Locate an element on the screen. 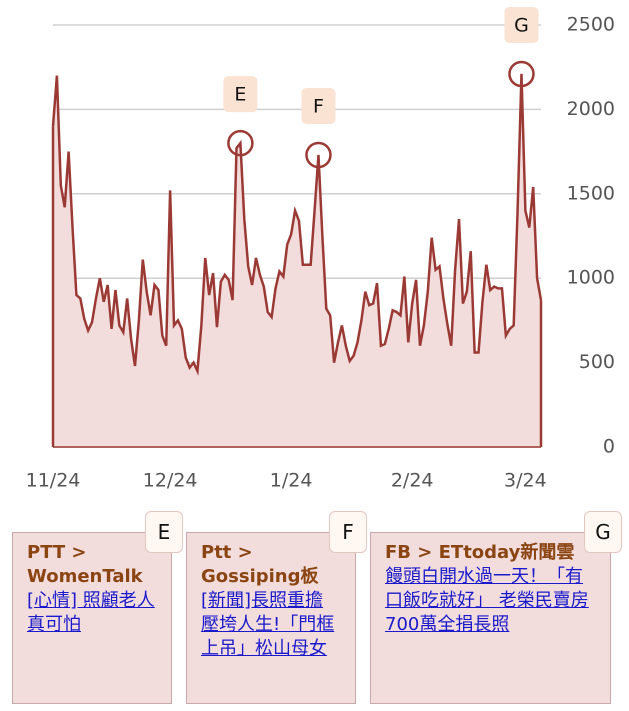  annotation-label: E is located at coordinates (240, 95).